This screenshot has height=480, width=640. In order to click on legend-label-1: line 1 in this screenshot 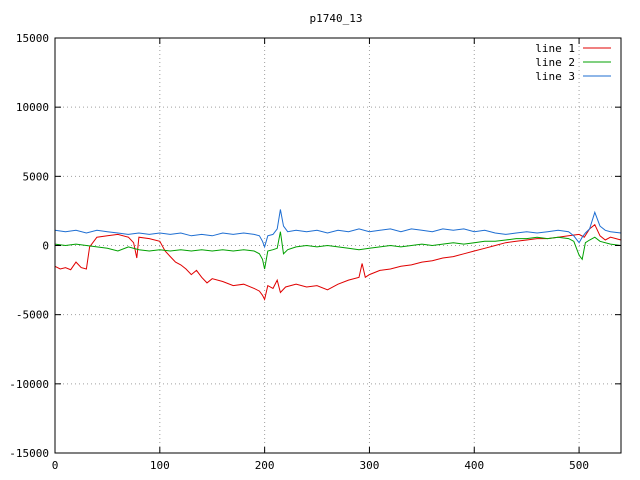, I will do `click(555, 48)`.